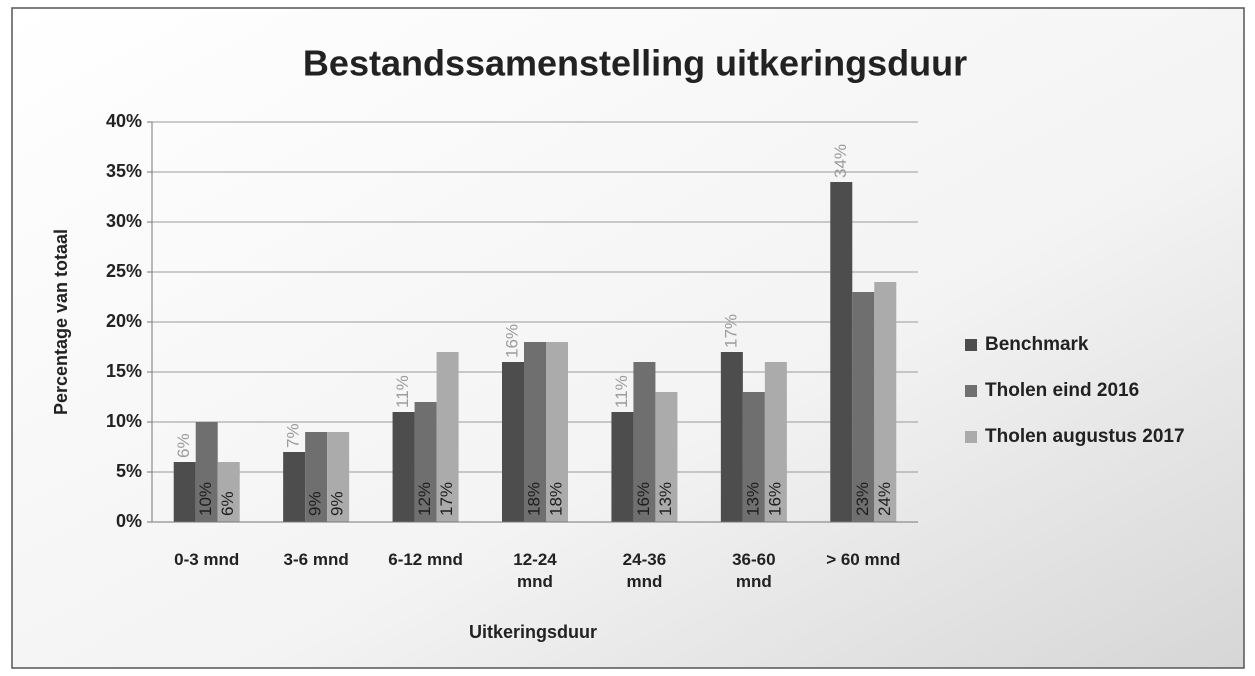  Describe the element at coordinates (535, 570) in the screenshot. I see `x-tick-label: 12-24 mnd` at that location.